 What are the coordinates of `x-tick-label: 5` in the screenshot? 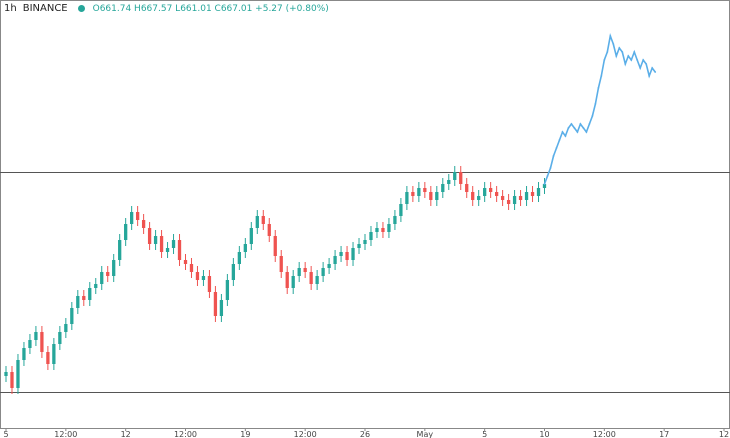 It's located at (5, 434).